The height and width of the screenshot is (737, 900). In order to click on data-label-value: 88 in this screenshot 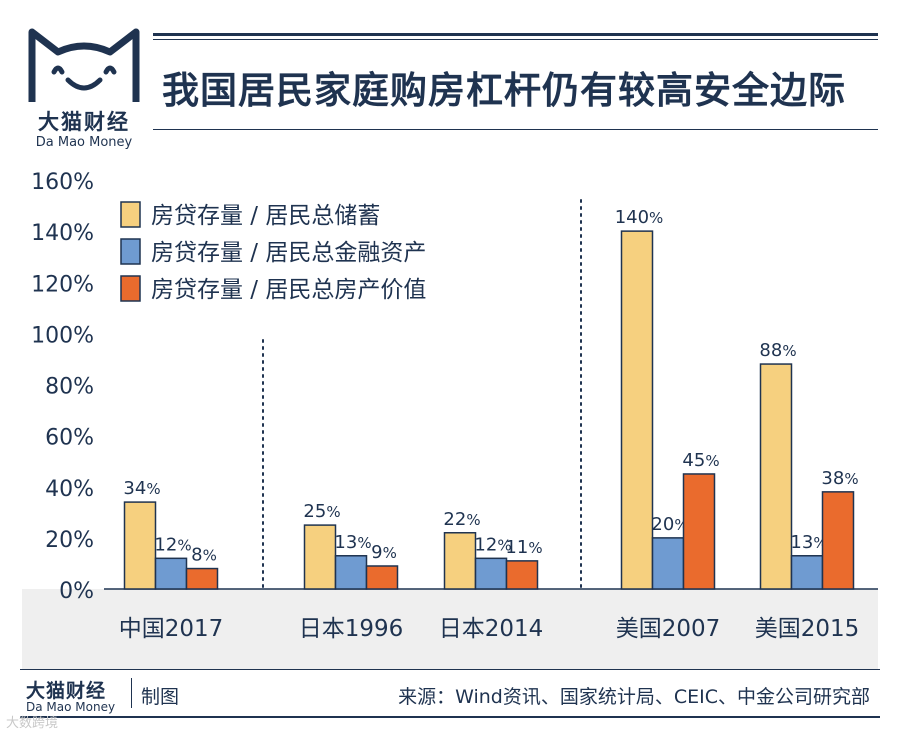, I will do `click(770, 350)`.